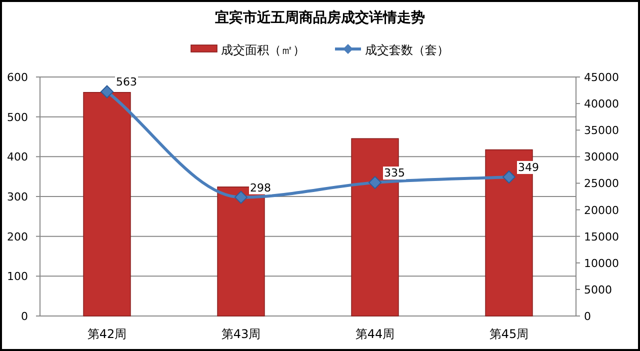  What do you see at coordinates (107, 204) in the screenshot?
I see `bar` at bounding box center [107, 204].